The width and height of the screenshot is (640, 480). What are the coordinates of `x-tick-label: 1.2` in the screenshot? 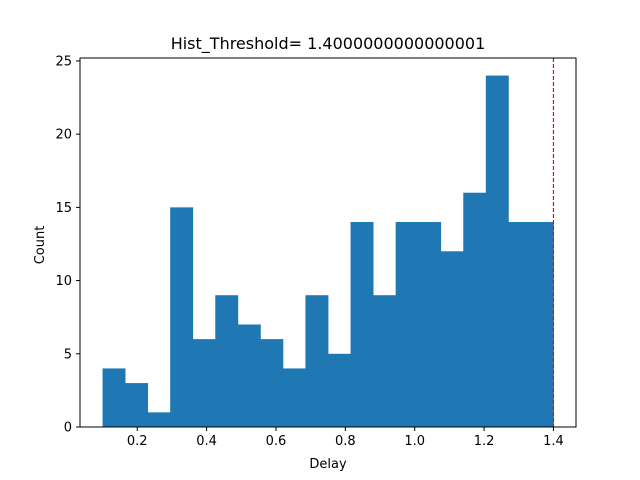 It's located at (484, 441).